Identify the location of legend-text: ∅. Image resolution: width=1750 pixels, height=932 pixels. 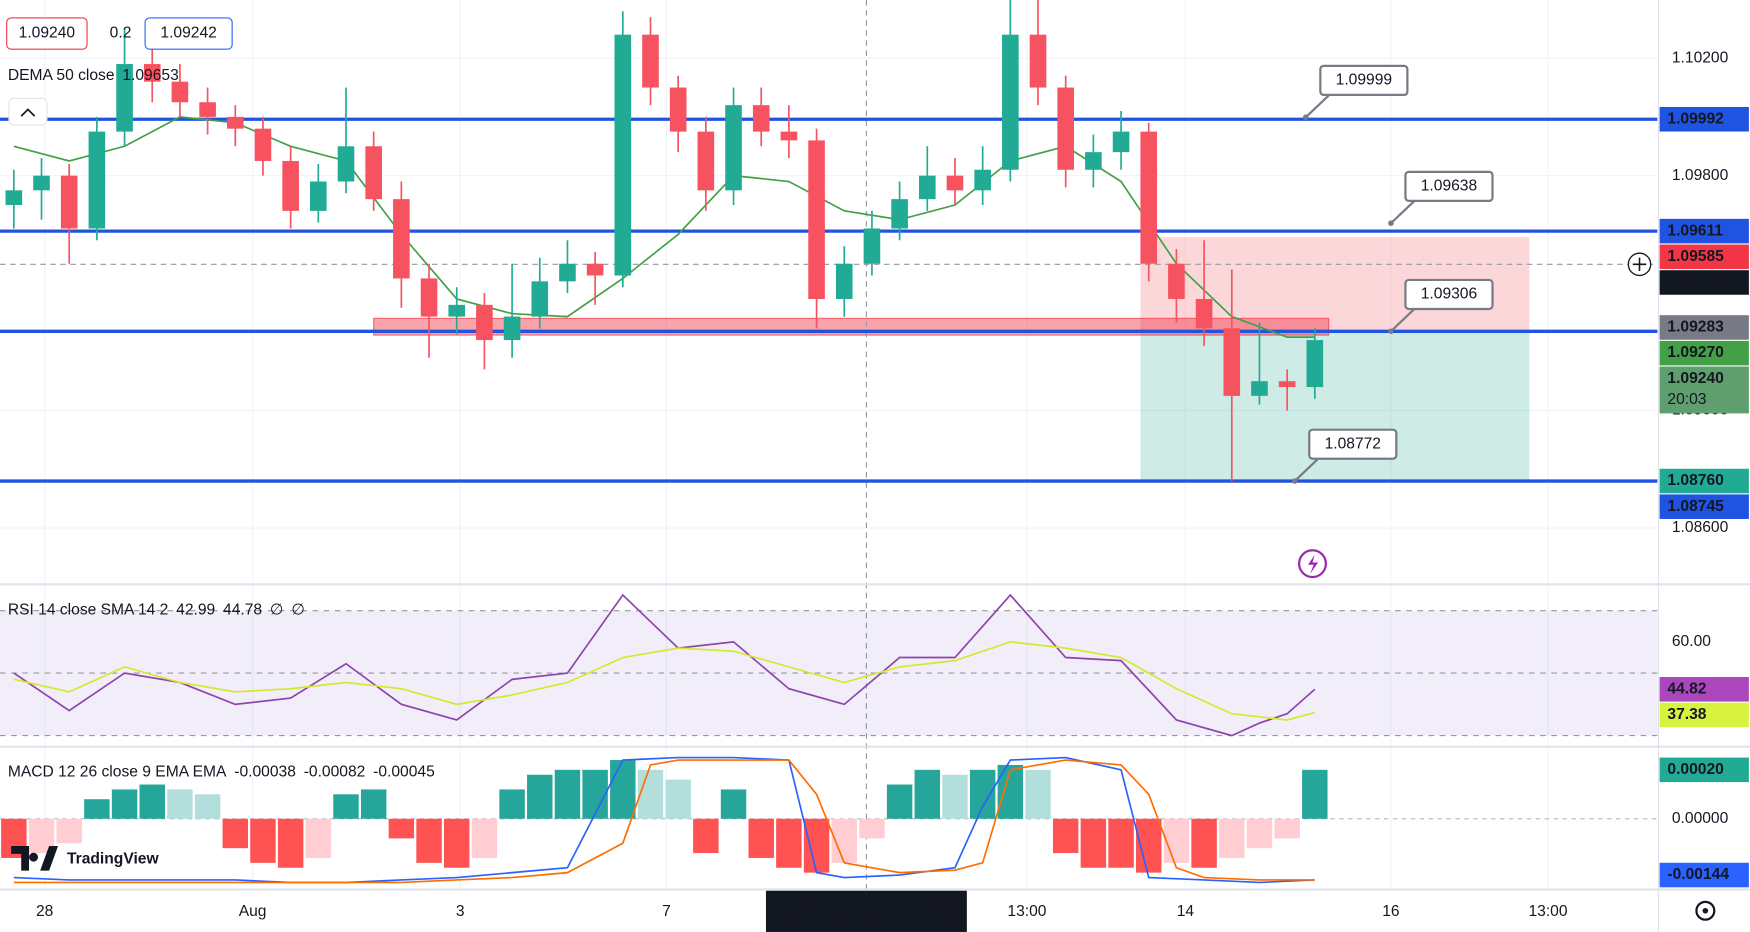
(277, 610).